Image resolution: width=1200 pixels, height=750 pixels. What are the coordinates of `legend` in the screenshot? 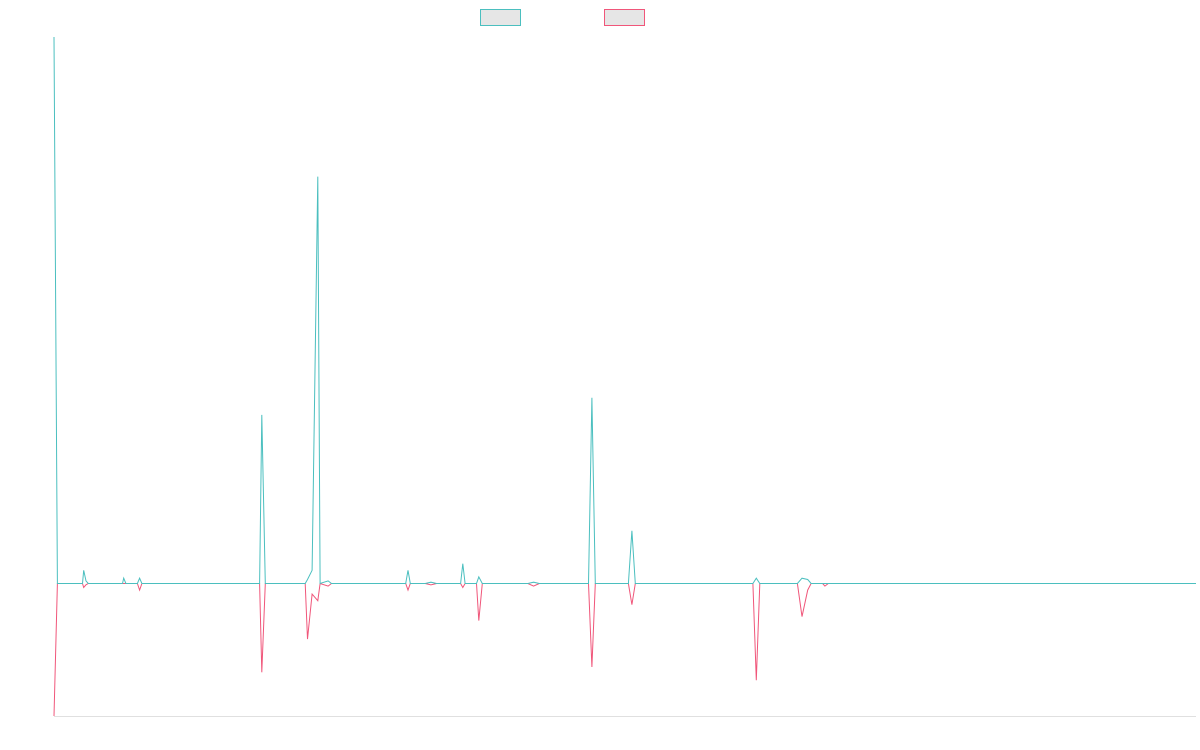 It's located at (562, 17).